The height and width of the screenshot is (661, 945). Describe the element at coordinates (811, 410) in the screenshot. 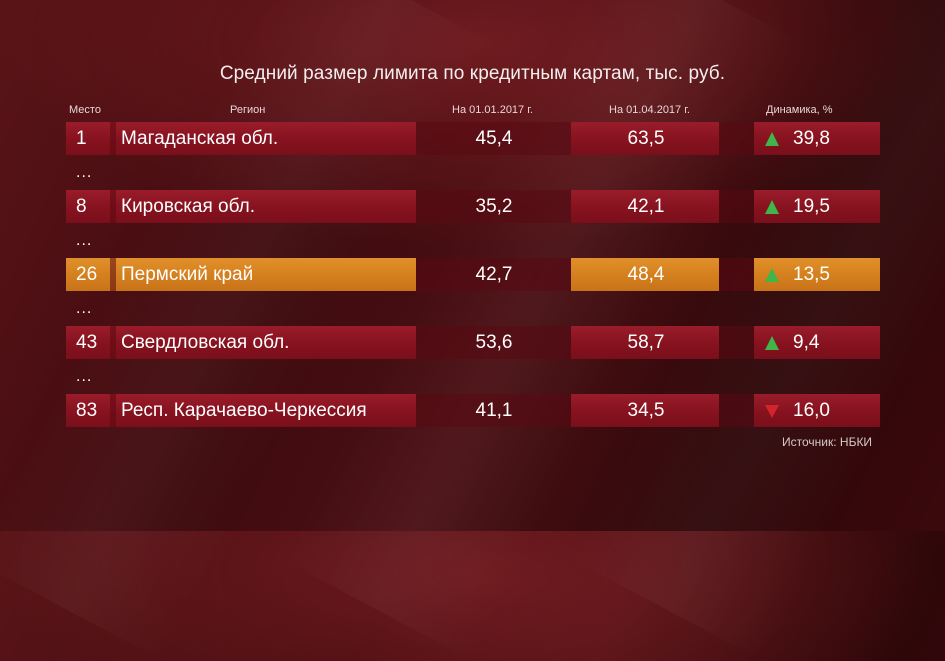

I see `change-cell: 16,0` at that location.